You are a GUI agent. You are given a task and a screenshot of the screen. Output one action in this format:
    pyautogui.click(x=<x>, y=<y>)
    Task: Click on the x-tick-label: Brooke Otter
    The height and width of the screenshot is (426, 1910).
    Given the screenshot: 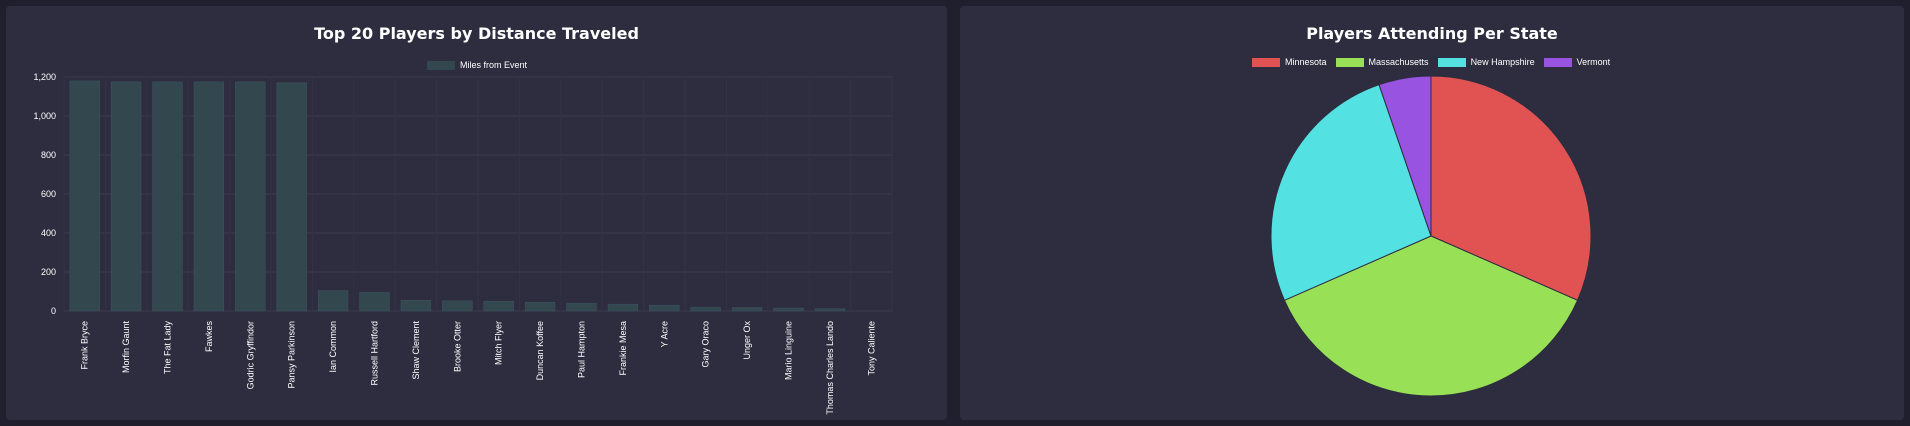 What is the action you would take?
    pyautogui.click(x=457, y=346)
    